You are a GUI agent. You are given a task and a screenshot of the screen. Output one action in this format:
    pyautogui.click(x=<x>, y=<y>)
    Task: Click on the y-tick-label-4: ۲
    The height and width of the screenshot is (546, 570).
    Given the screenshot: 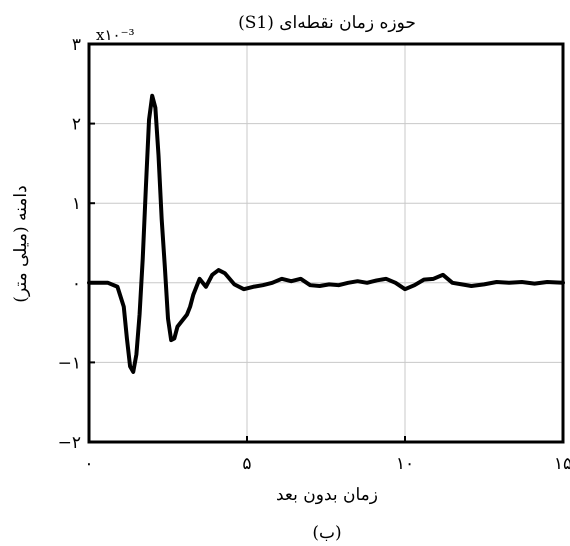 What is the action you would take?
    pyautogui.click(x=76, y=125)
    